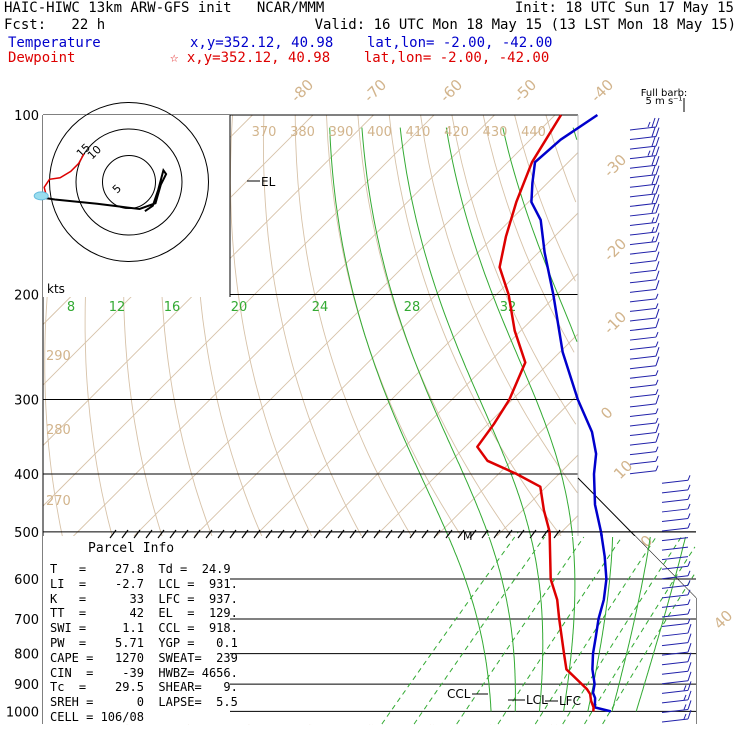 This screenshot has height=740, width=740. What do you see at coordinates (26, 475) in the screenshot?
I see `pressure-tick-label: 400` at bounding box center [26, 475].